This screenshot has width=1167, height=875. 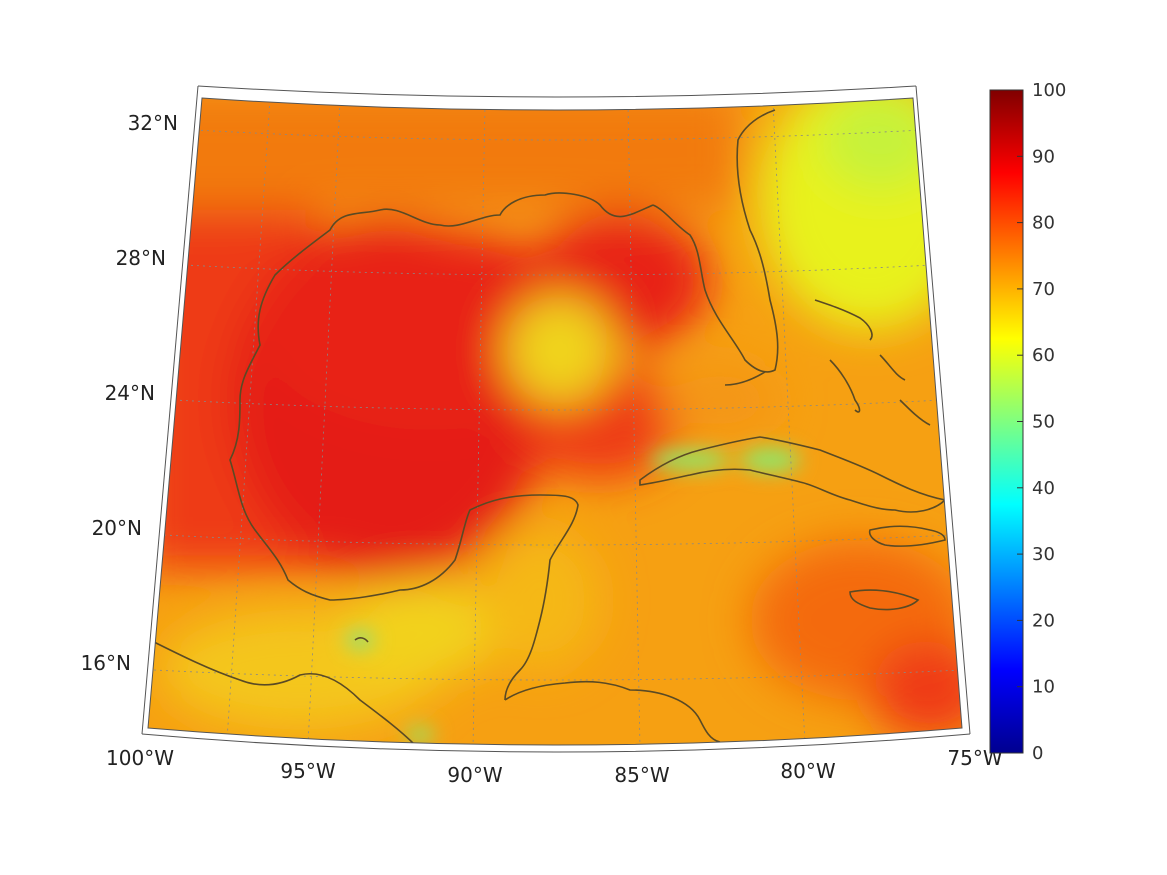 What do you see at coordinates (1043, 620) in the screenshot?
I see `colorbar-tick-label: 20` at bounding box center [1043, 620].